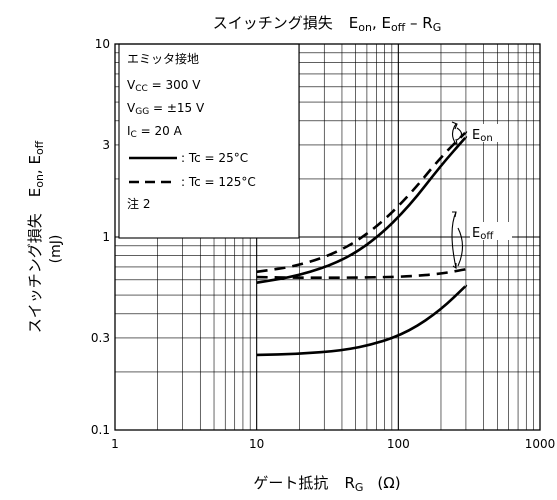 Image resolution: width=557 pixels, height=500 pixels. Describe the element at coordinates (166, 109) in the screenshot. I see `condition-vgg: VGG = ±15 V` at that location.